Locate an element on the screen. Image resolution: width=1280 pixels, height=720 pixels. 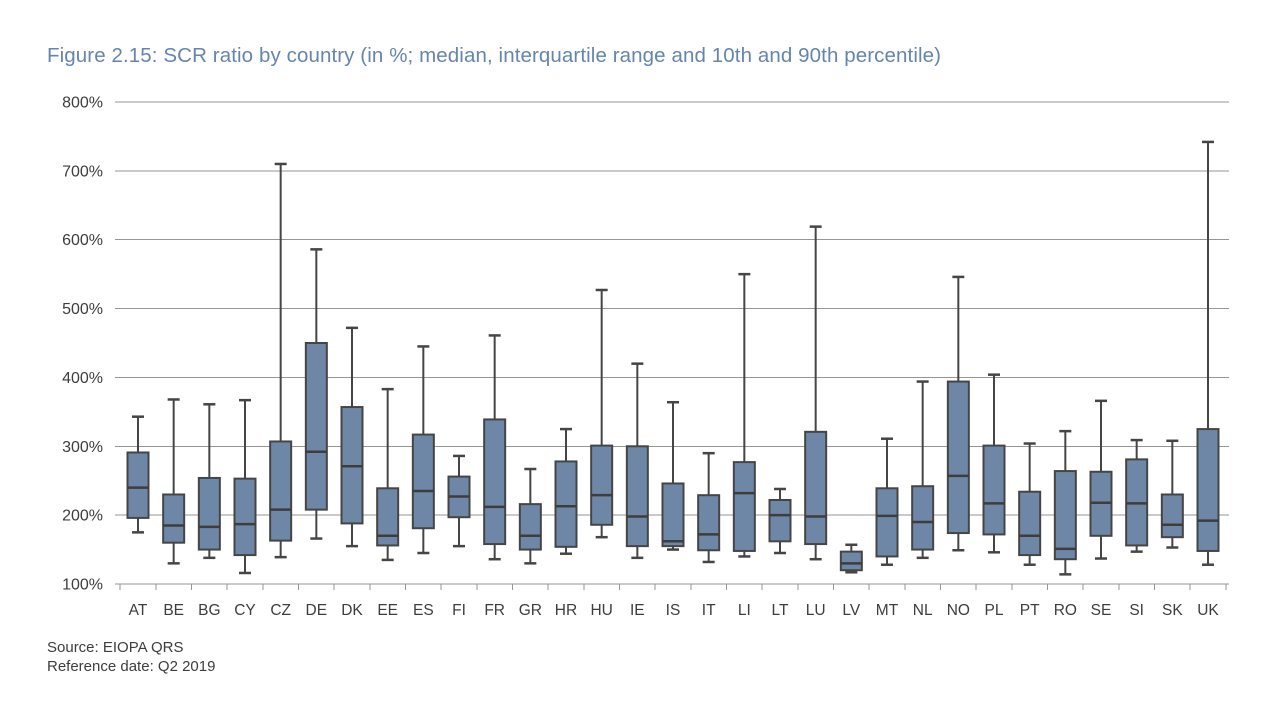
y-axis-labels: 100% 200% 300% 400% 500% 600% 700% 800% is located at coordinates (82, 344).